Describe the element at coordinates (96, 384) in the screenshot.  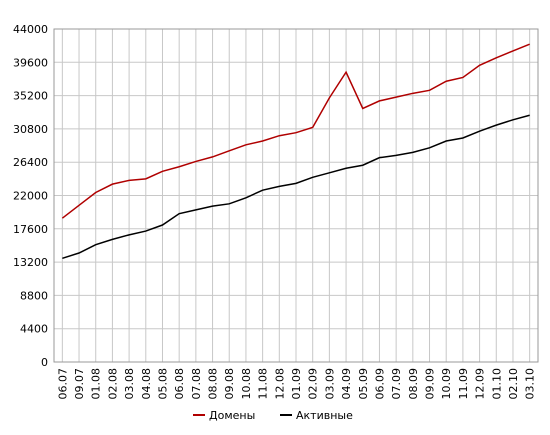
I see `x-tick-label: 01.08` at that location.